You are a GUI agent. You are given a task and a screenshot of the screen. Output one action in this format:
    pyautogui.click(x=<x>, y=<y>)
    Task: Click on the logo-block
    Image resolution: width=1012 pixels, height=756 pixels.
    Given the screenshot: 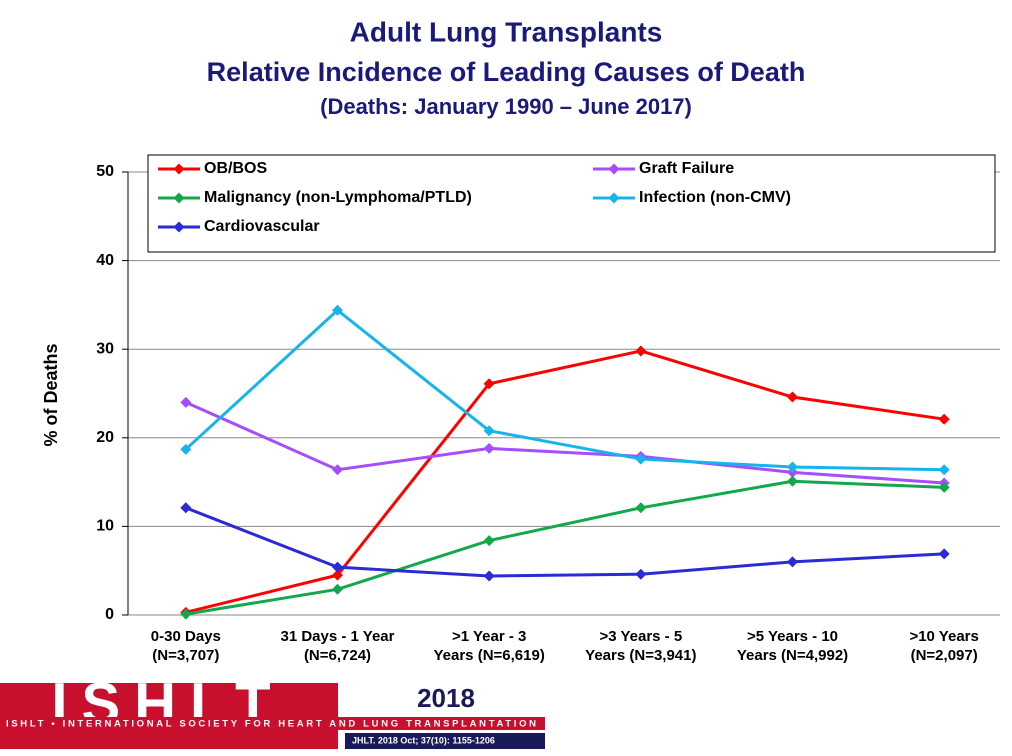 What is the action you would take?
    pyautogui.click(x=169, y=716)
    